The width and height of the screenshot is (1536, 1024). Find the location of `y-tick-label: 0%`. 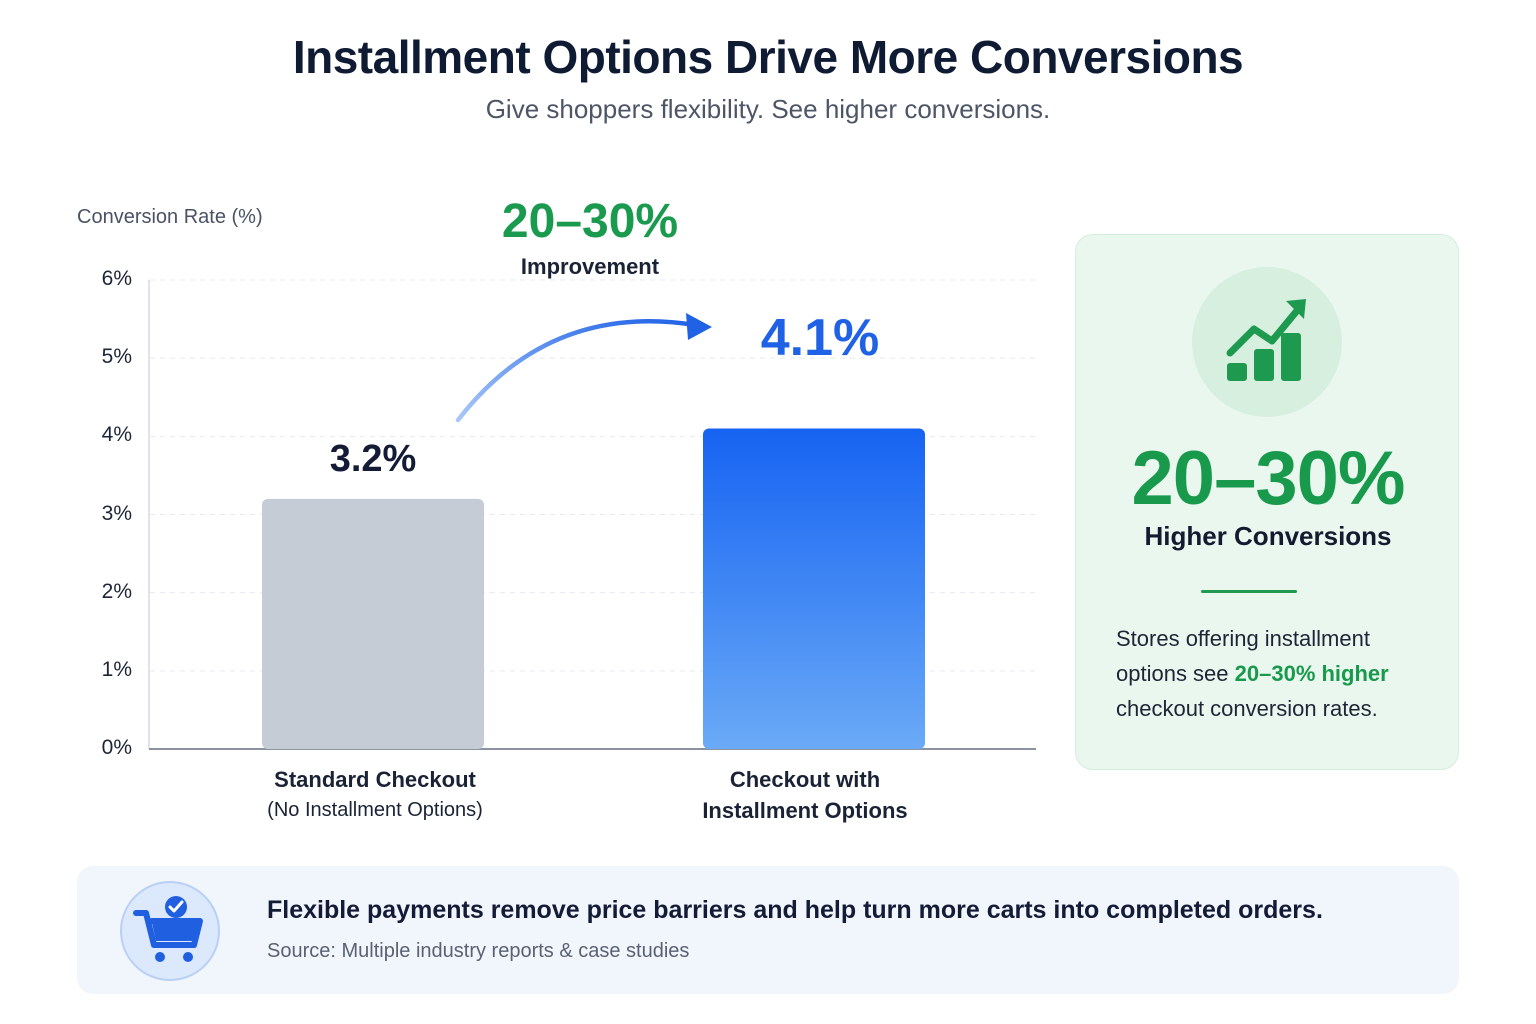

y-tick-label: 0% is located at coordinates (116, 747).